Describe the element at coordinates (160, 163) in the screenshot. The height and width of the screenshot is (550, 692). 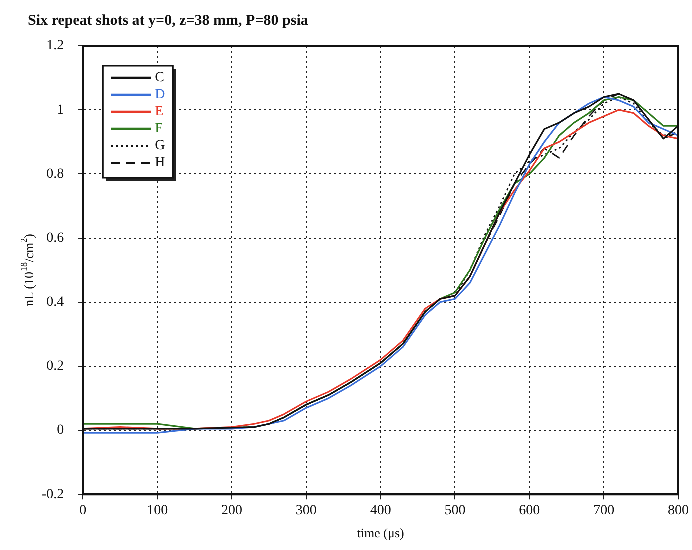
I see `legend-label: H` at that location.